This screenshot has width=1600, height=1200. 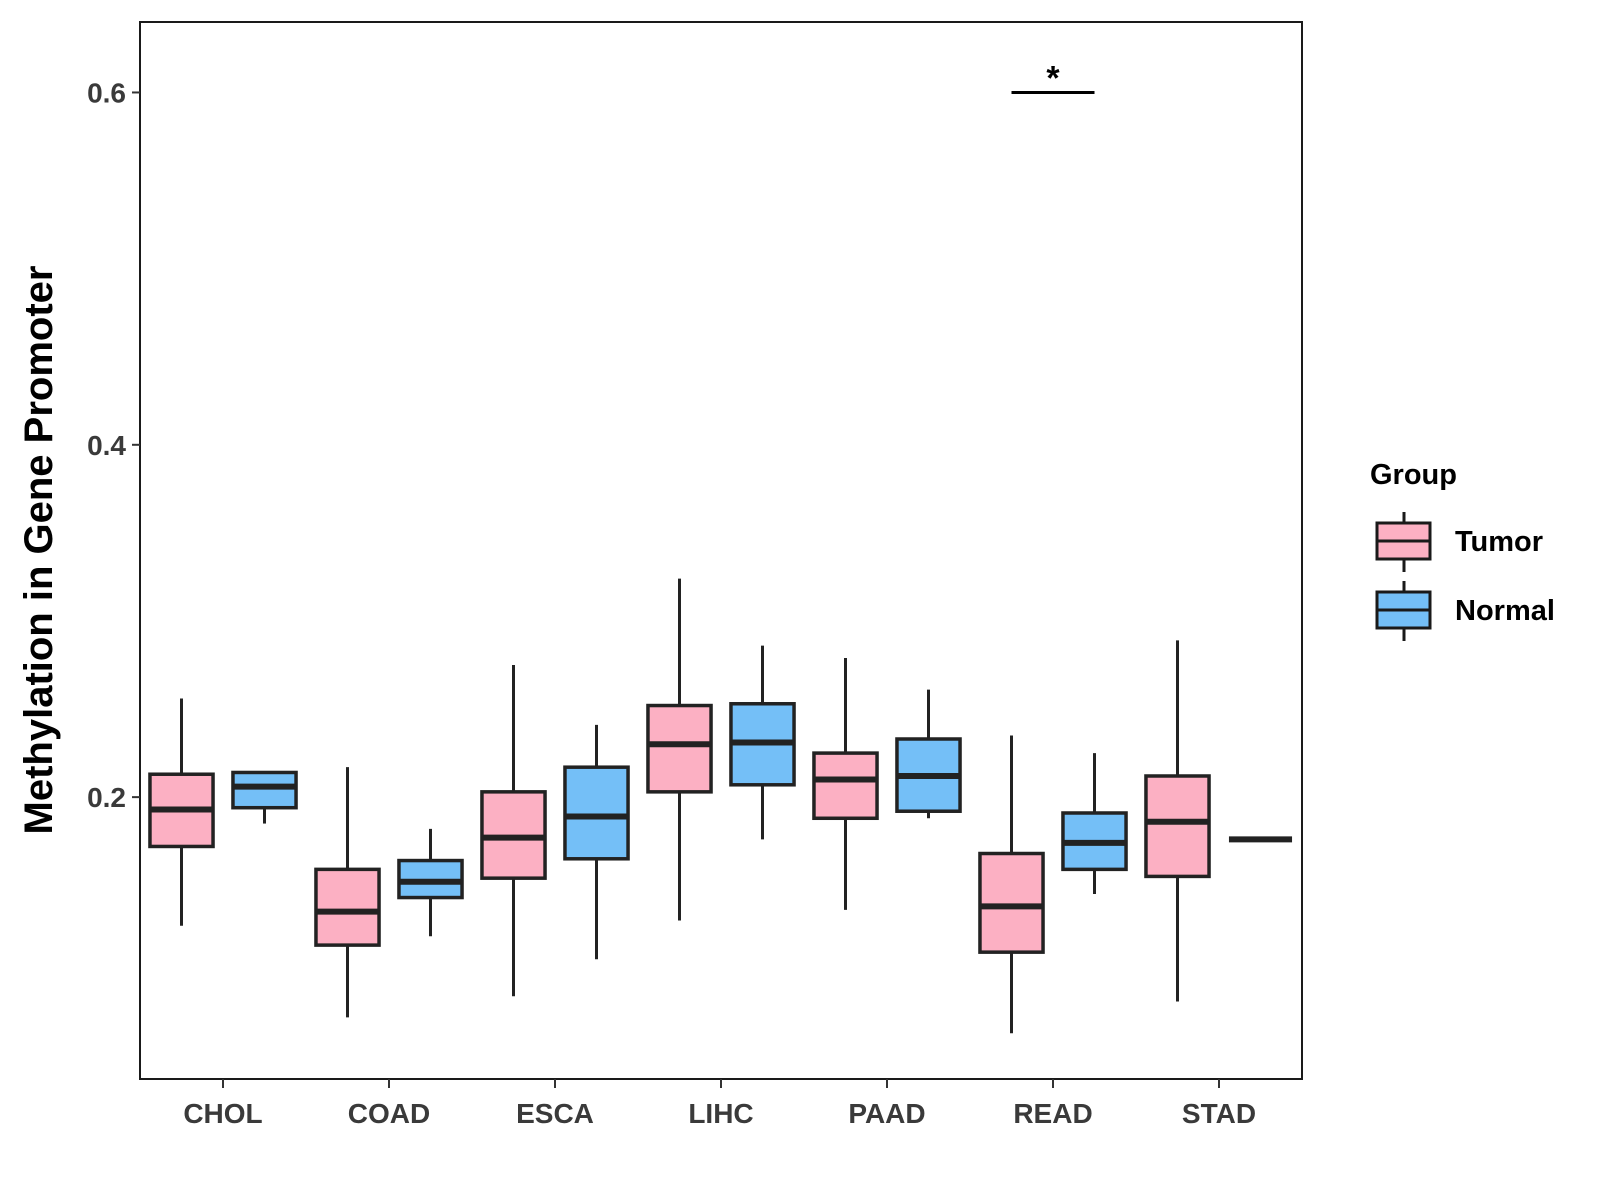 I want to click on x-tick-label-paad: PAAD, so click(x=886, y=1113).